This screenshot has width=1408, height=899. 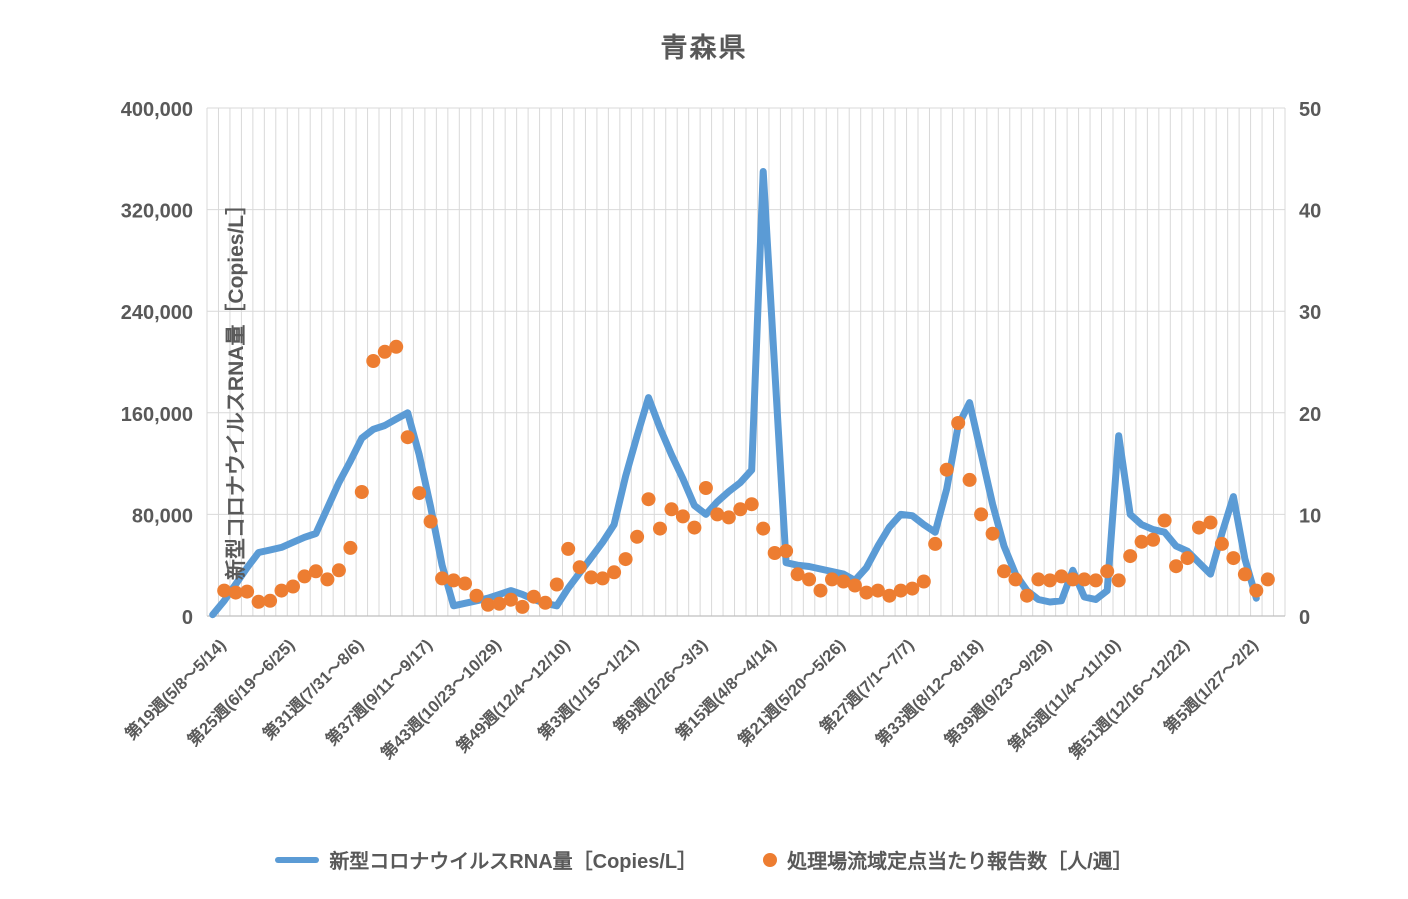 What do you see at coordinates (1310, 313) in the screenshot?
I see `svg-text: 30` at bounding box center [1310, 313].